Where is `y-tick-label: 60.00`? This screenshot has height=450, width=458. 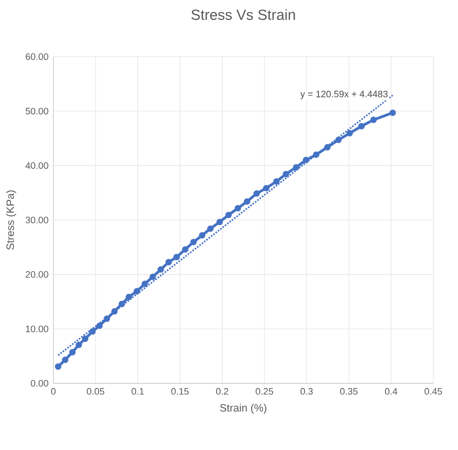
y-tick-label: 60.00 is located at coordinates (37, 56).